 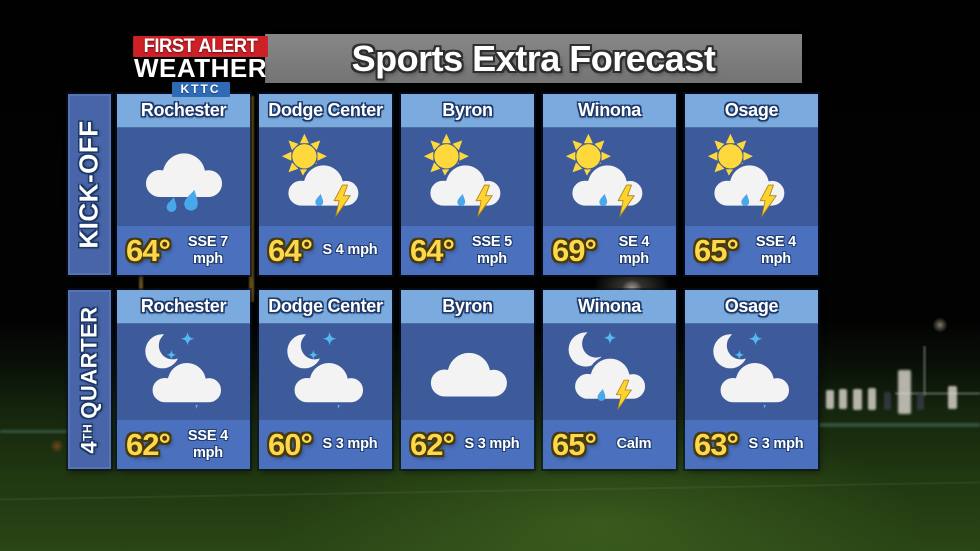 I want to click on forecast-card: Byron 64° SSE 5 mph, so click(x=467, y=184).